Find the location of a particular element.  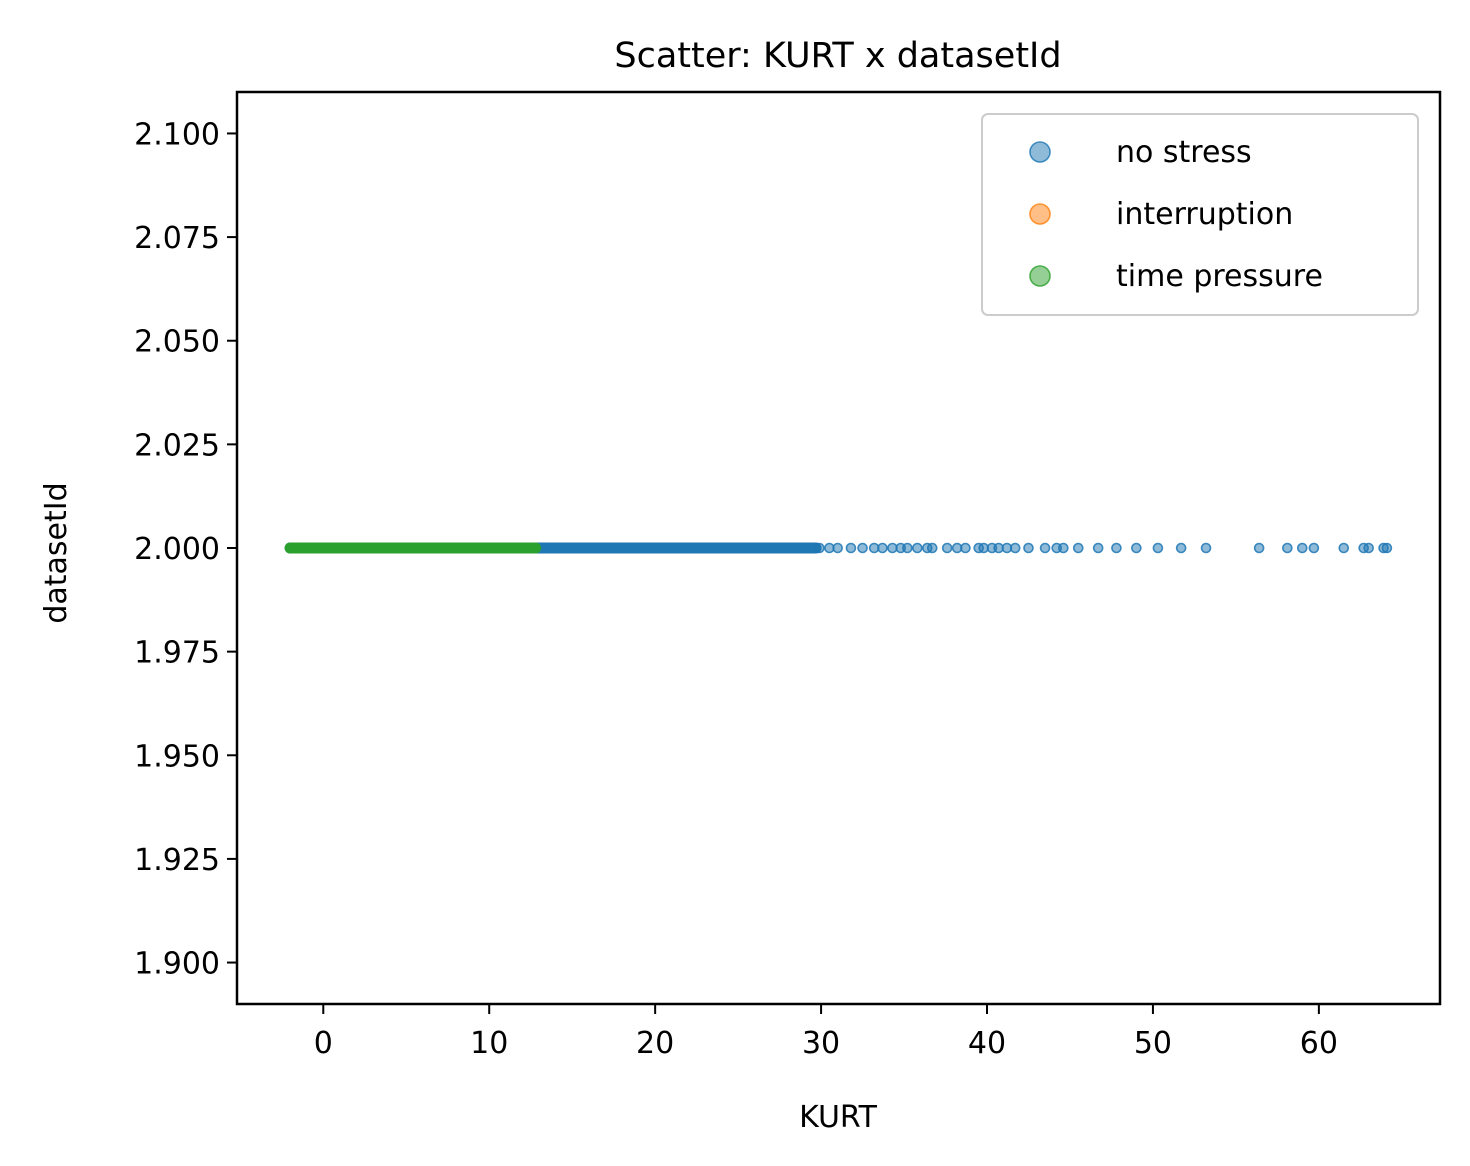

y-tick-label: 1.975 is located at coordinates (177, 653).